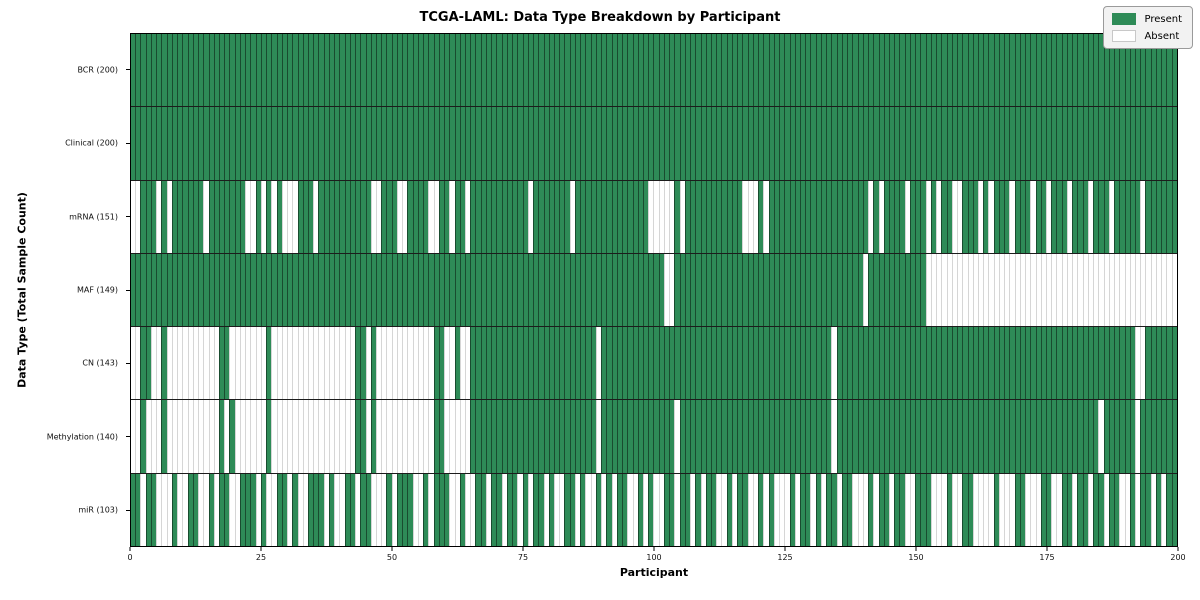  Describe the element at coordinates (130, 557) in the screenshot. I see `x-tick-label: 0` at that location.